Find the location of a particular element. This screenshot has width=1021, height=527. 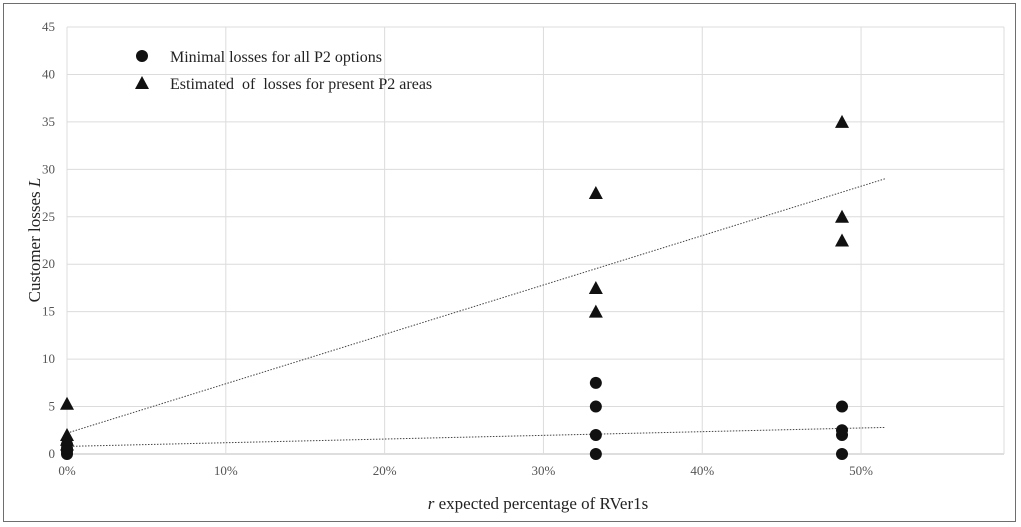

x-axis-title-prefix: r is located at coordinates (431, 503).